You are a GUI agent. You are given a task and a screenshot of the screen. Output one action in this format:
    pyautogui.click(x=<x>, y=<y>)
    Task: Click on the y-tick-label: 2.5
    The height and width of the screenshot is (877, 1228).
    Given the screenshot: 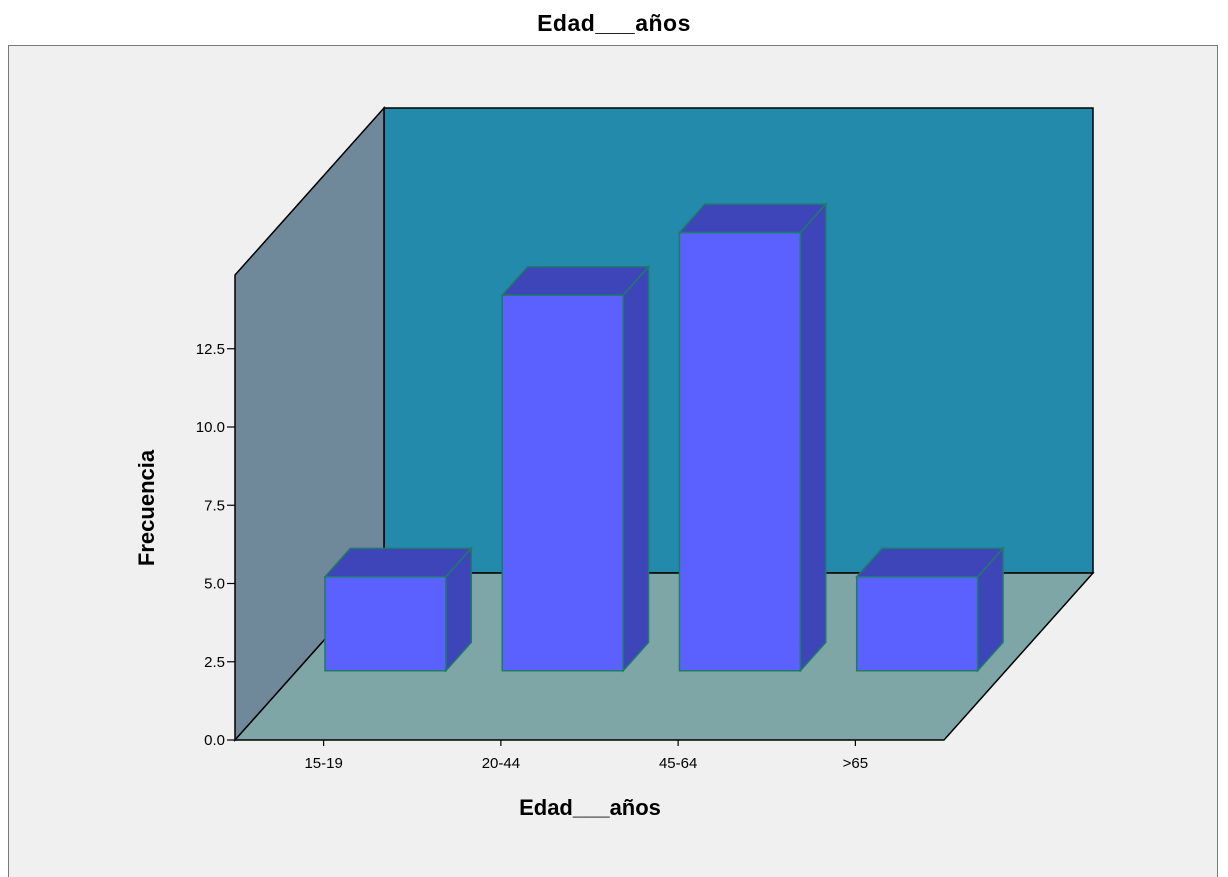 What is the action you would take?
    pyautogui.click(x=214, y=662)
    